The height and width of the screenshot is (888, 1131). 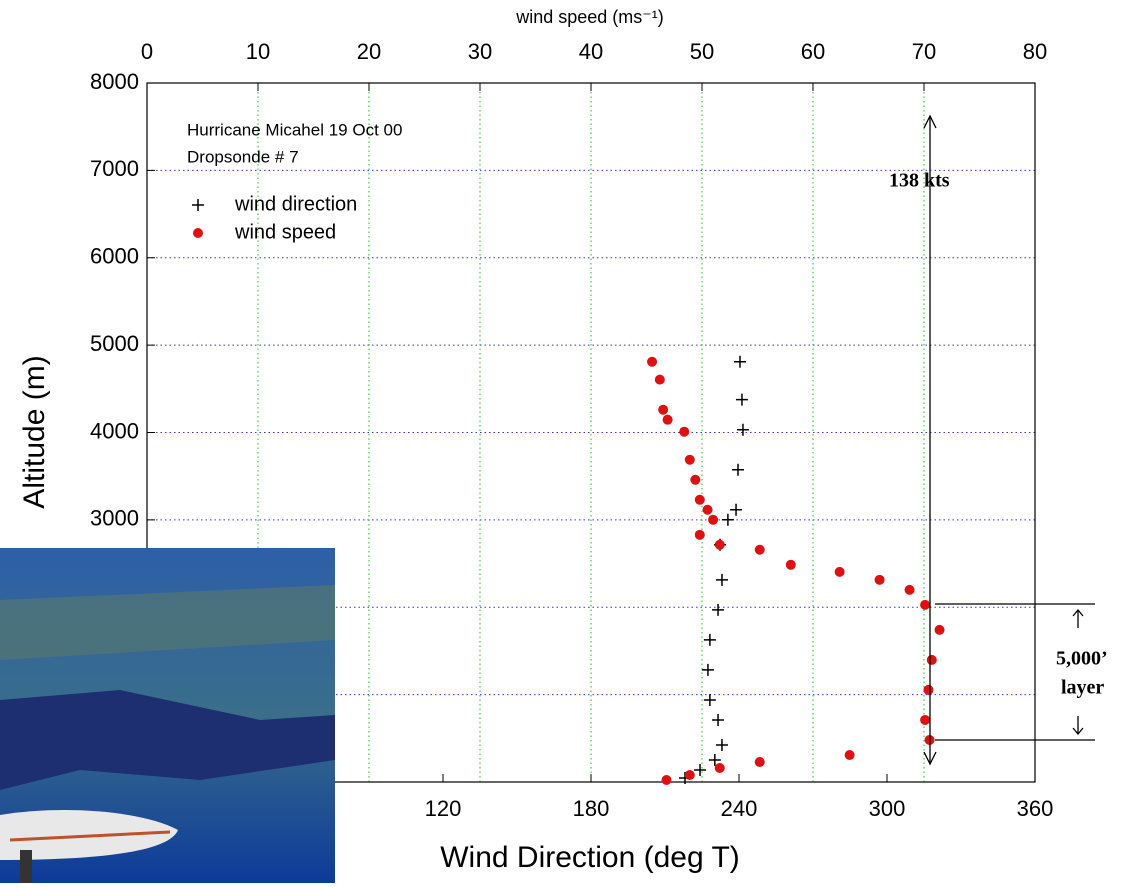 What do you see at coordinates (1009, 440) in the screenshot?
I see `annotation-arrows` at bounding box center [1009, 440].